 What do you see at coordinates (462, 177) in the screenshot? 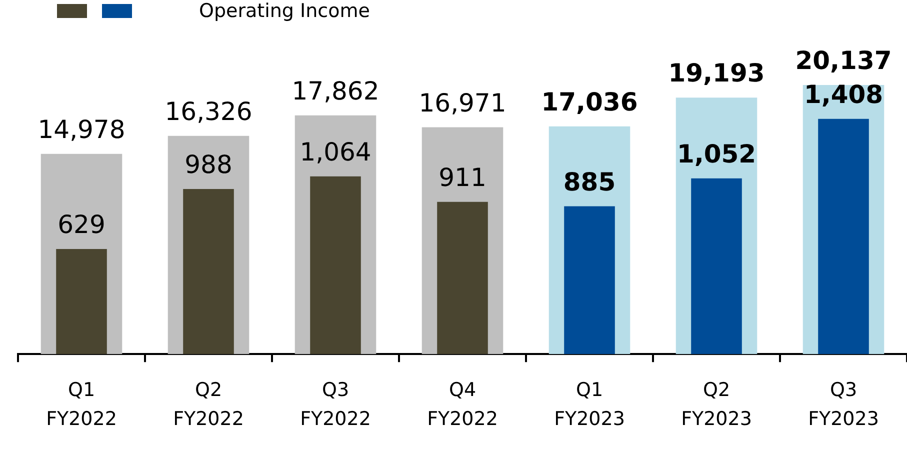
I see `data-label: 911` at bounding box center [462, 177].